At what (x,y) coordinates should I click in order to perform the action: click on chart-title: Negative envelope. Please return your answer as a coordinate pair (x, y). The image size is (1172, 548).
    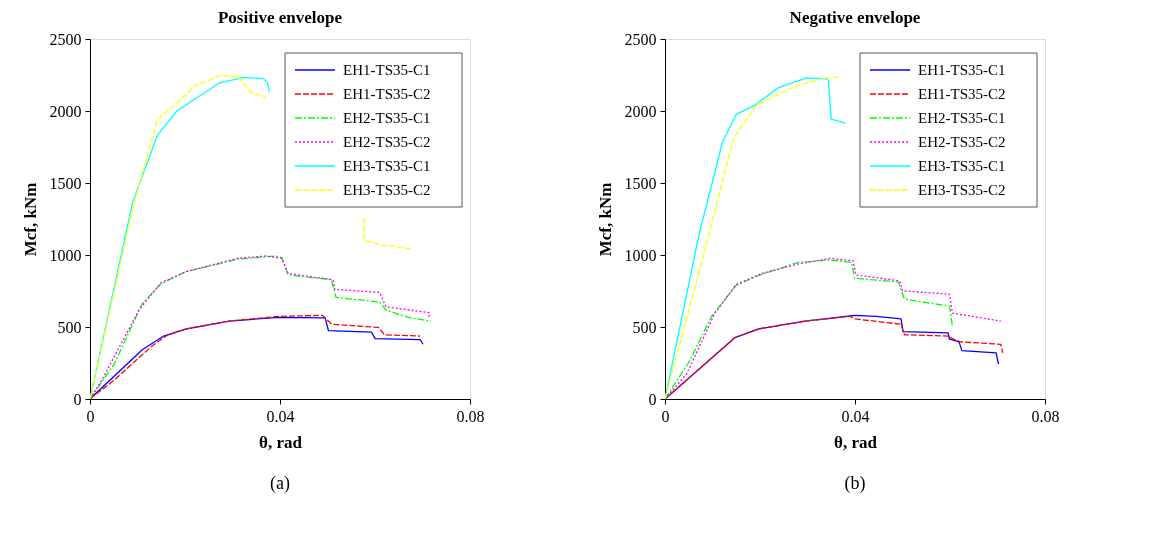
    Looking at the image, I should click on (855, 17).